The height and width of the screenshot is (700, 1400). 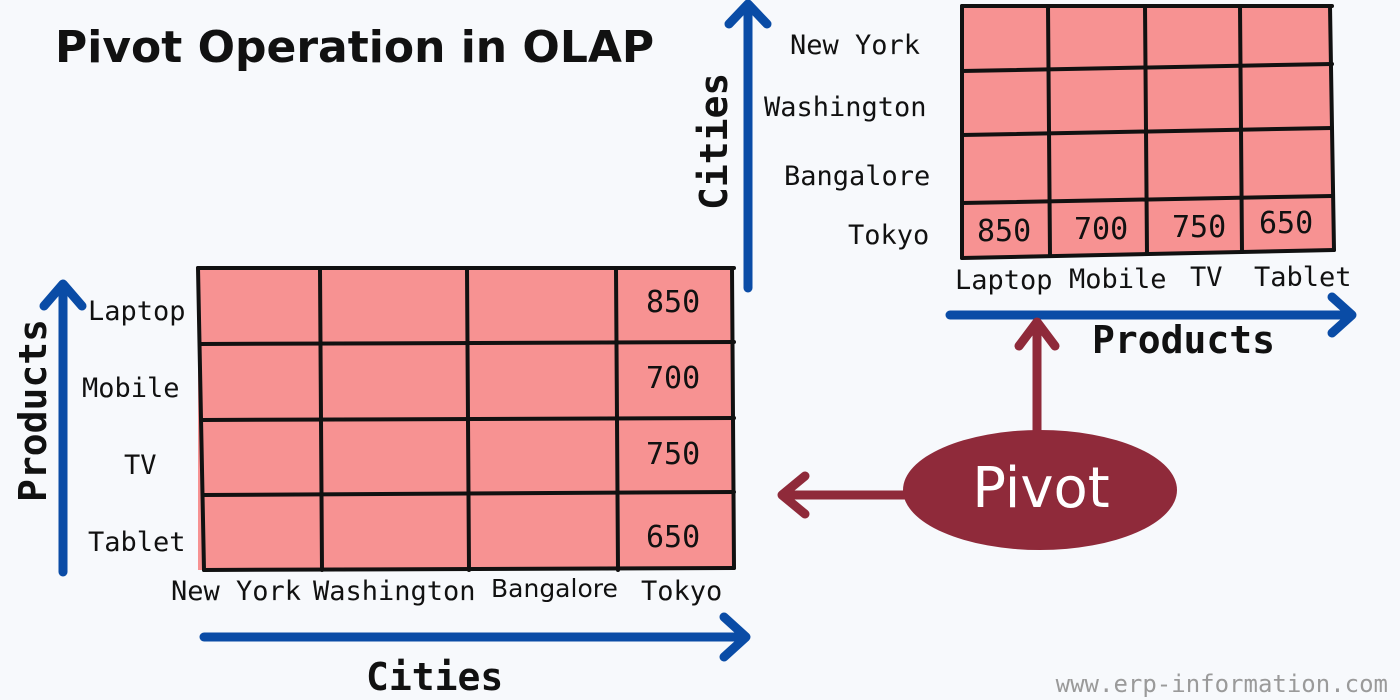 What do you see at coordinates (140, 465) in the screenshot?
I see `left-row-label: TV` at bounding box center [140, 465].